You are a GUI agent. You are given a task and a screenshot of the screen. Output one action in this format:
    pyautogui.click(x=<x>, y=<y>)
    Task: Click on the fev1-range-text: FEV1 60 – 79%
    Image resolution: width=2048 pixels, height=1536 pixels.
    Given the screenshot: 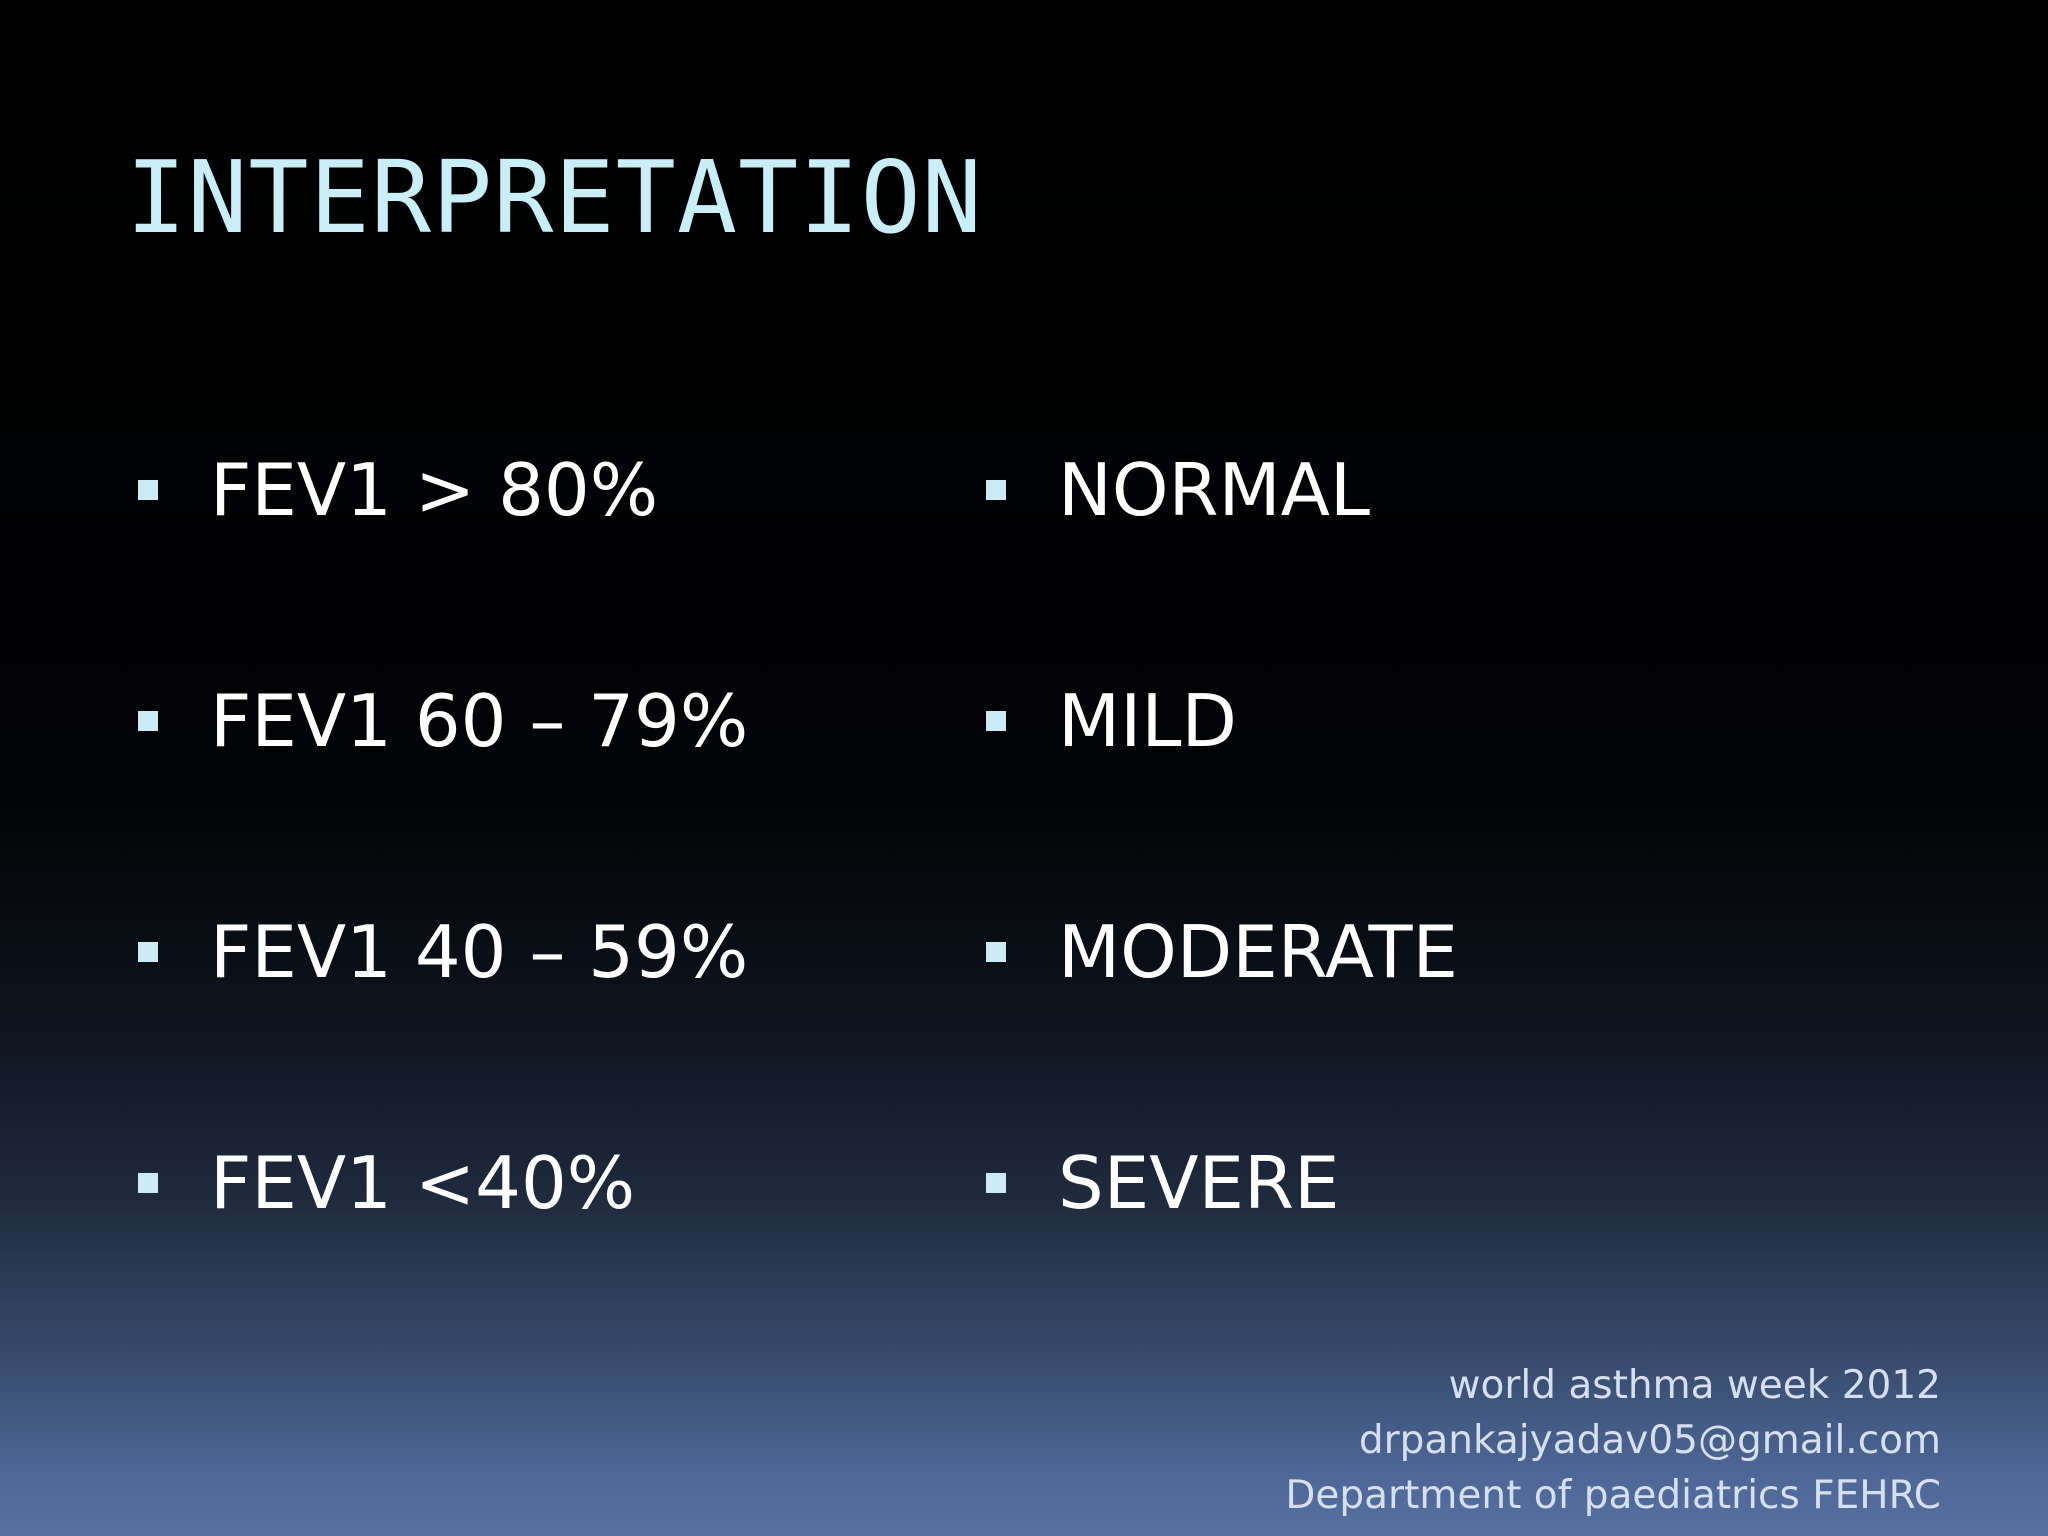 What is the action you would take?
    pyautogui.click(x=479, y=721)
    